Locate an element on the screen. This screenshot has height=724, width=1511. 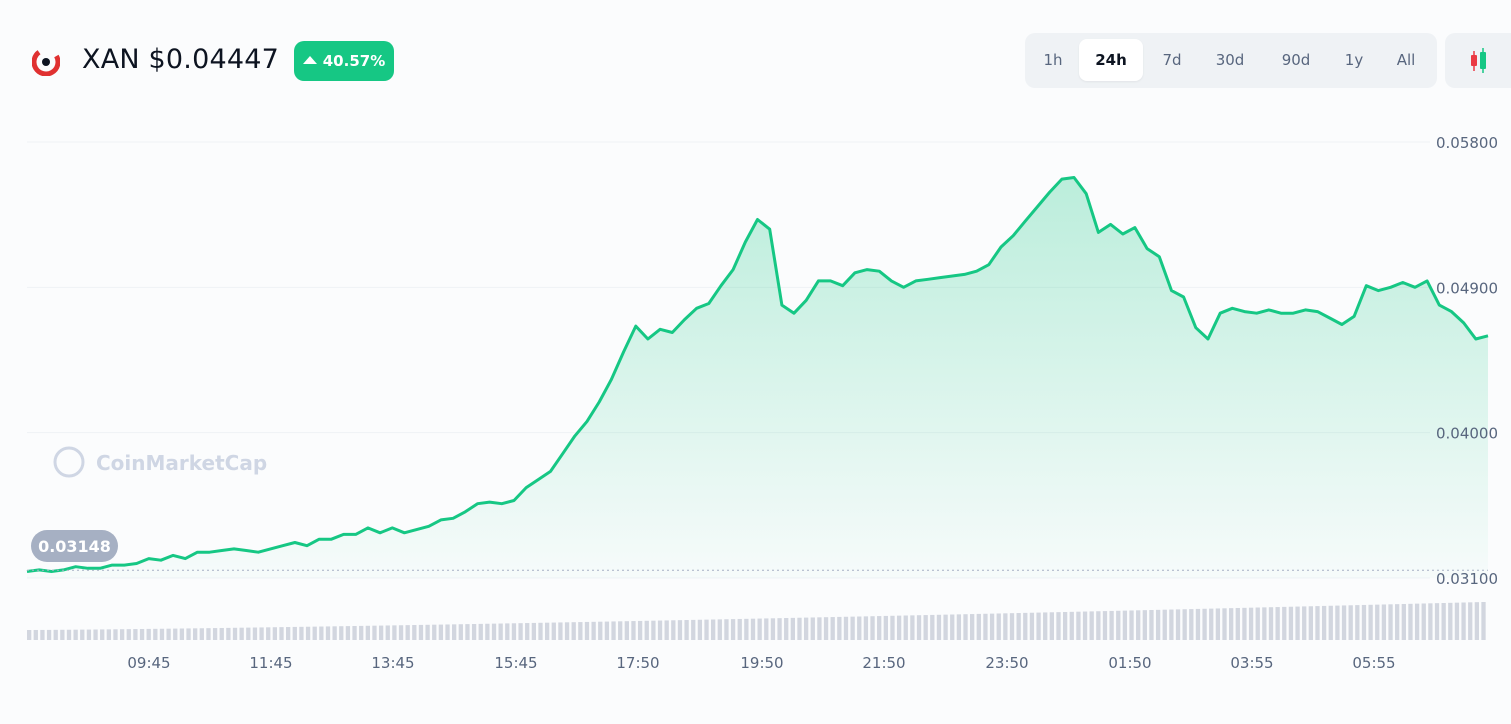
range-90d-button: 90d is located at coordinates (1296, 60).